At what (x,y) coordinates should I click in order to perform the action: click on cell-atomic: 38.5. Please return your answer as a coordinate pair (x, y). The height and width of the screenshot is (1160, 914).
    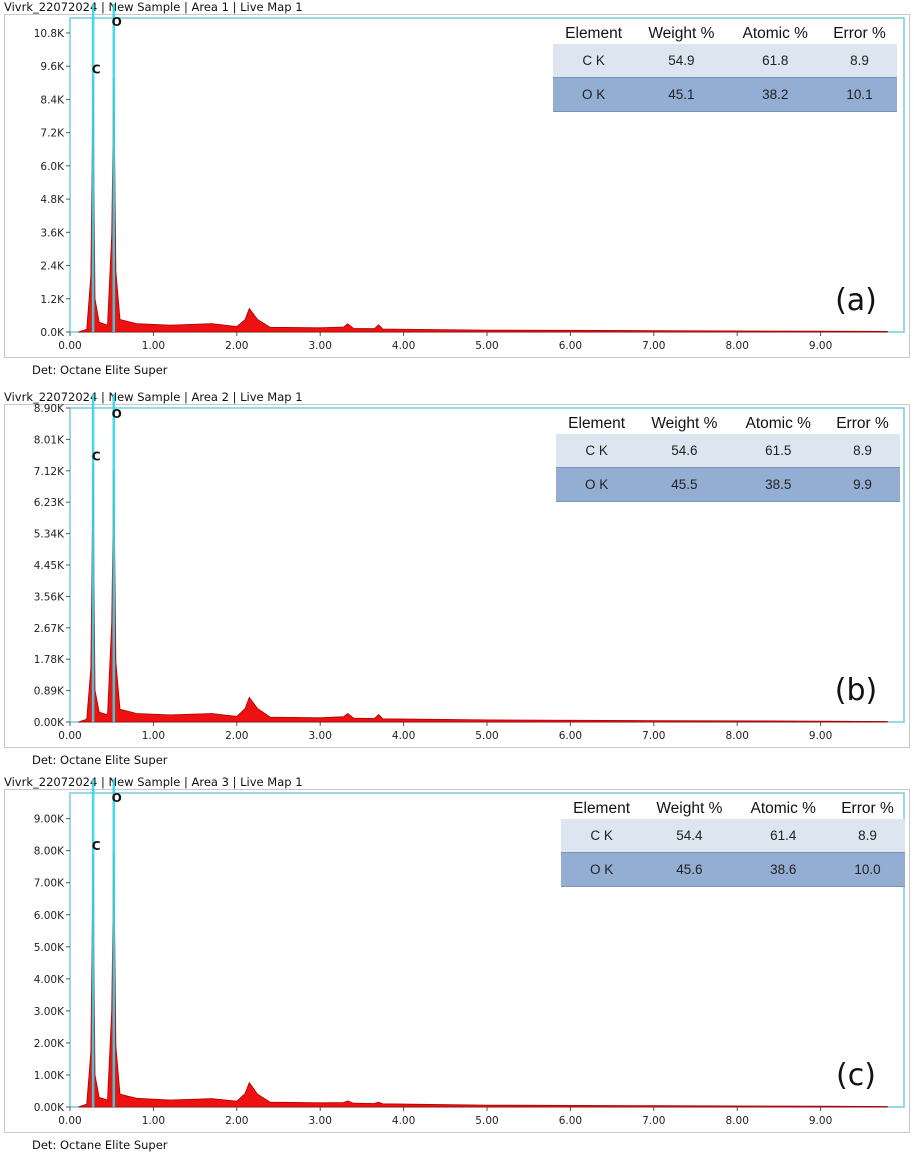
    Looking at the image, I should click on (778, 484).